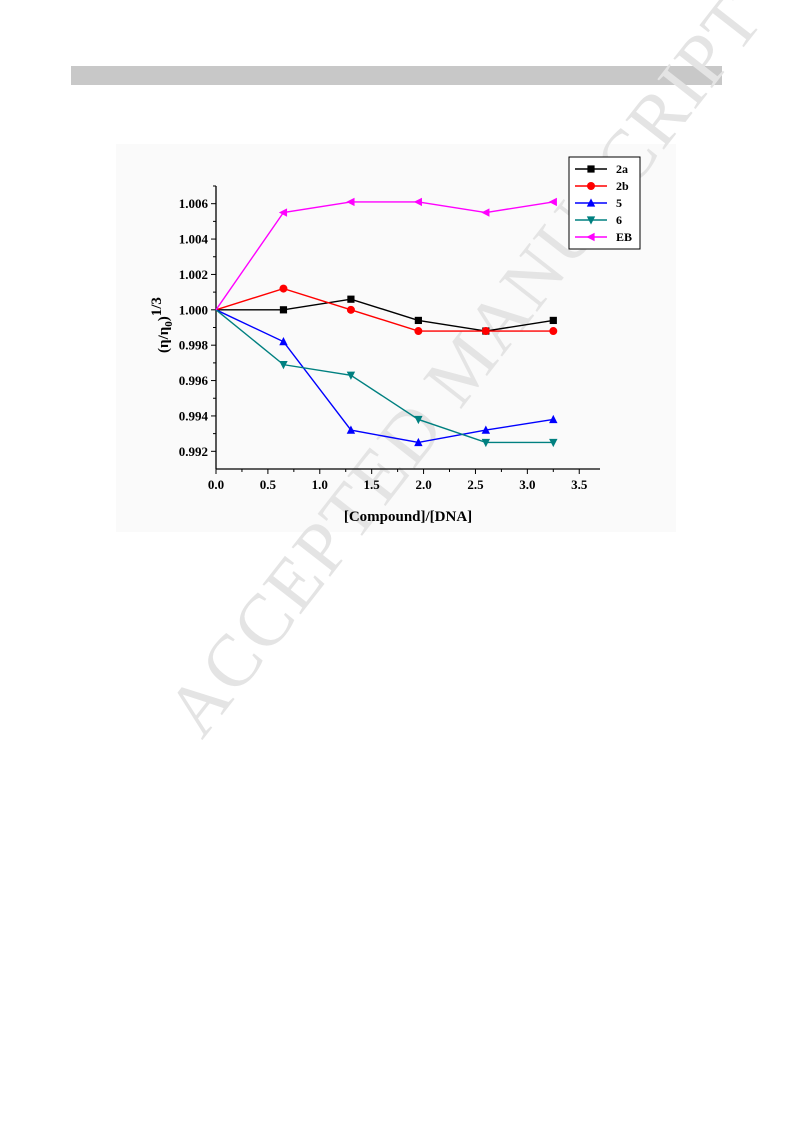 The width and height of the screenshot is (793, 1123). Describe the element at coordinates (320, 484) in the screenshot. I see `x-tick-label: 1.0` at that location.